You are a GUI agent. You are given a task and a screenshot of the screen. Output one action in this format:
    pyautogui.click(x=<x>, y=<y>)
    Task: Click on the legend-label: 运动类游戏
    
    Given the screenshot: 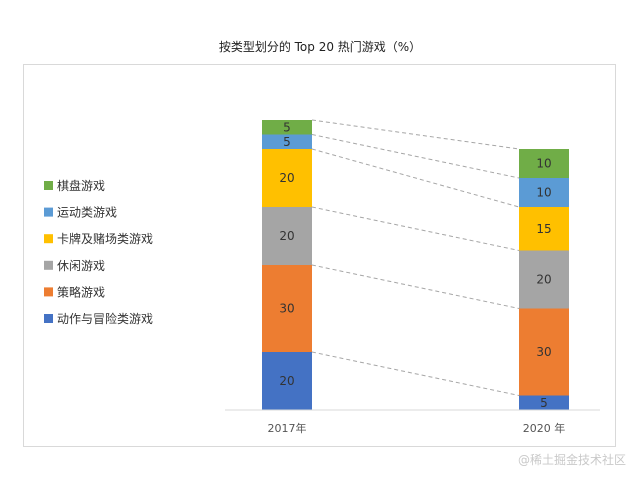 What is the action you would take?
    pyautogui.click(x=87, y=213)
    